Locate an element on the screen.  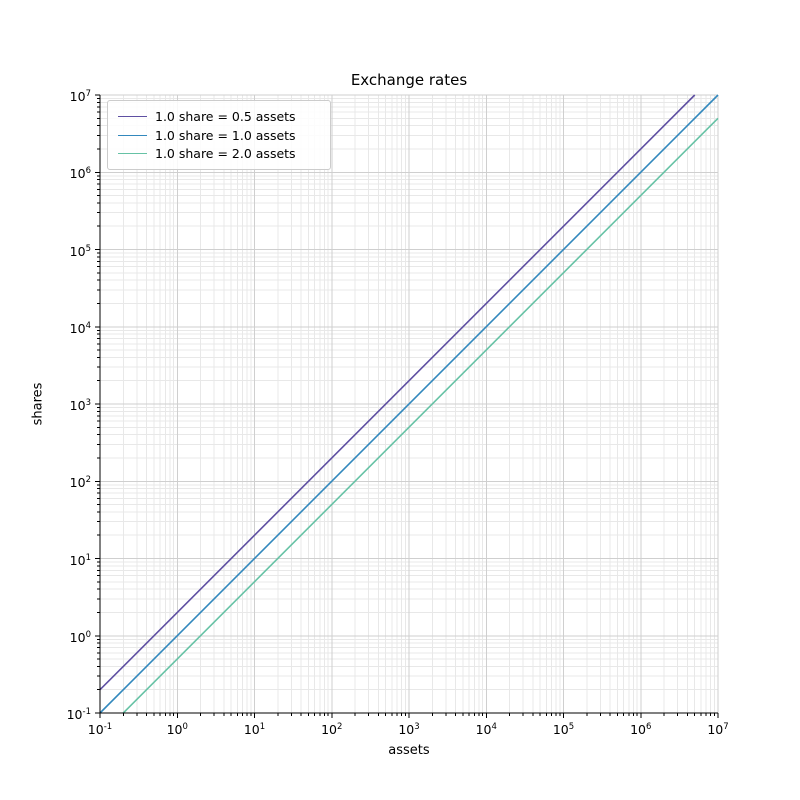
legend-item: 1.0 share = 2.0 assets is located at coordinates (218, 153).